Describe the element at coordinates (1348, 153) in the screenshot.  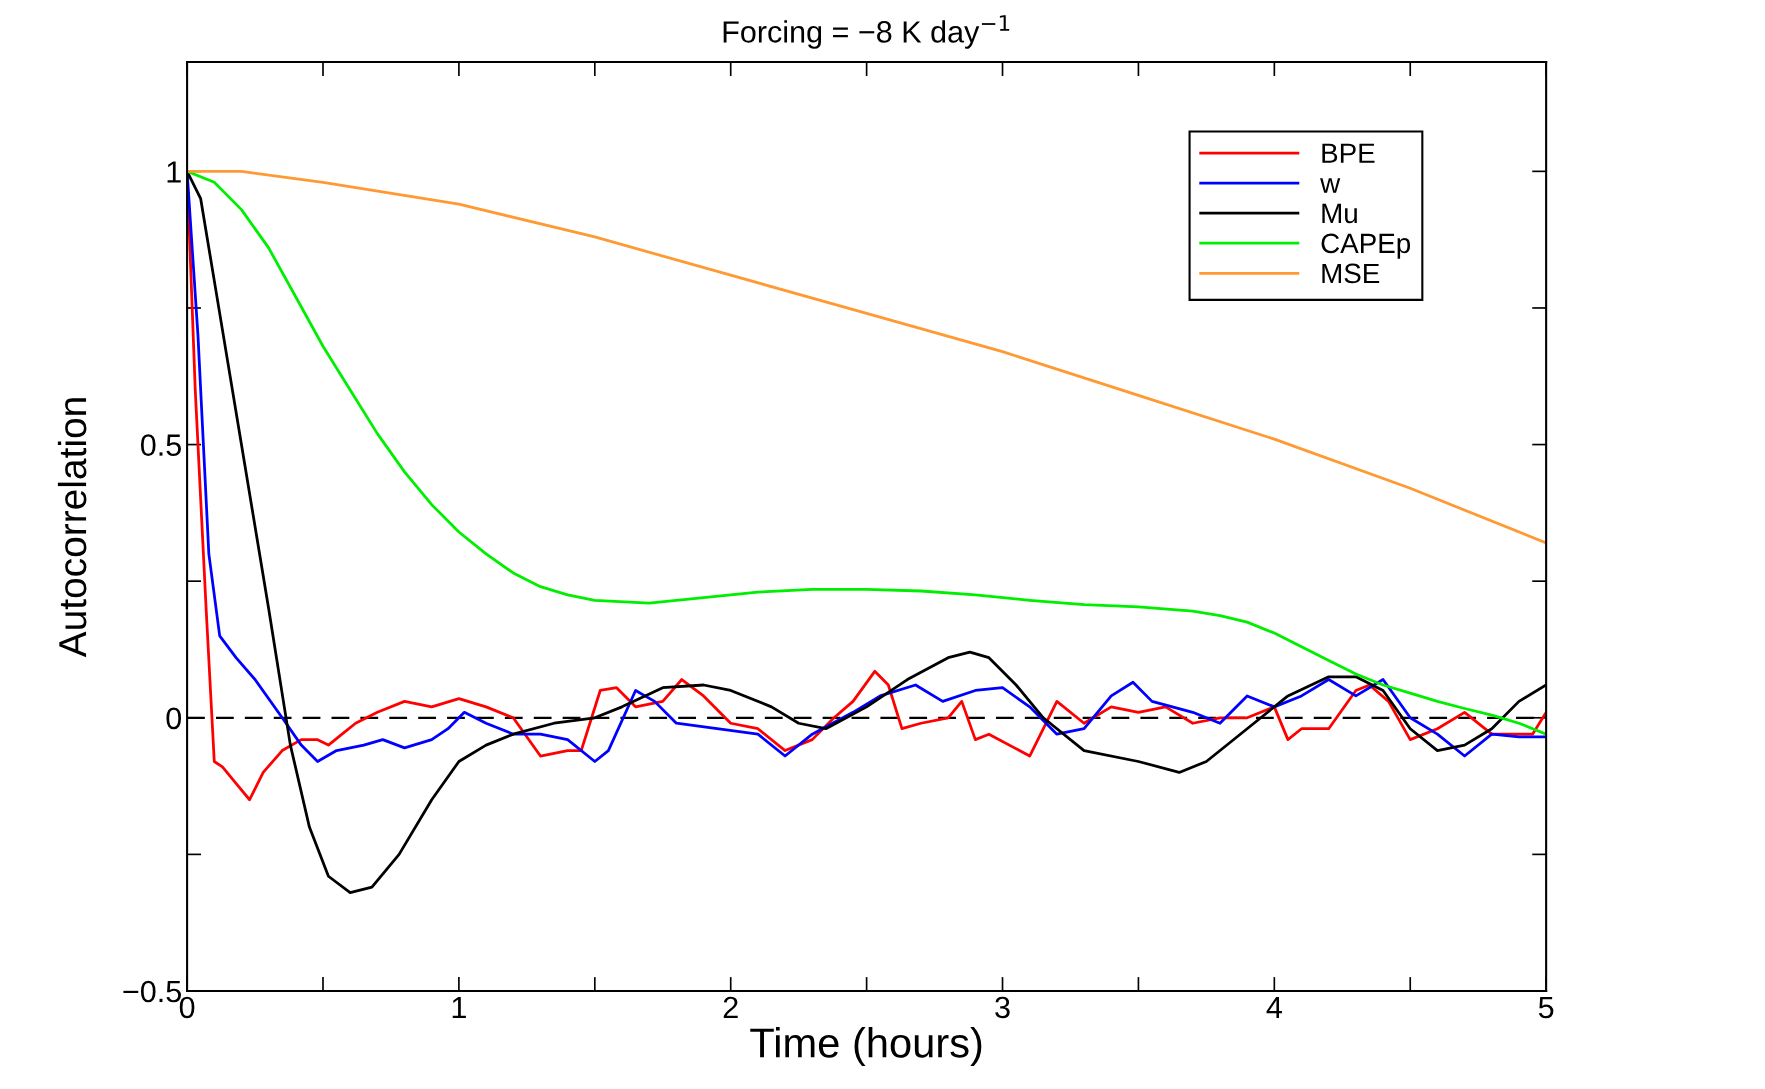
I see `legend-label: BPE` at that location.